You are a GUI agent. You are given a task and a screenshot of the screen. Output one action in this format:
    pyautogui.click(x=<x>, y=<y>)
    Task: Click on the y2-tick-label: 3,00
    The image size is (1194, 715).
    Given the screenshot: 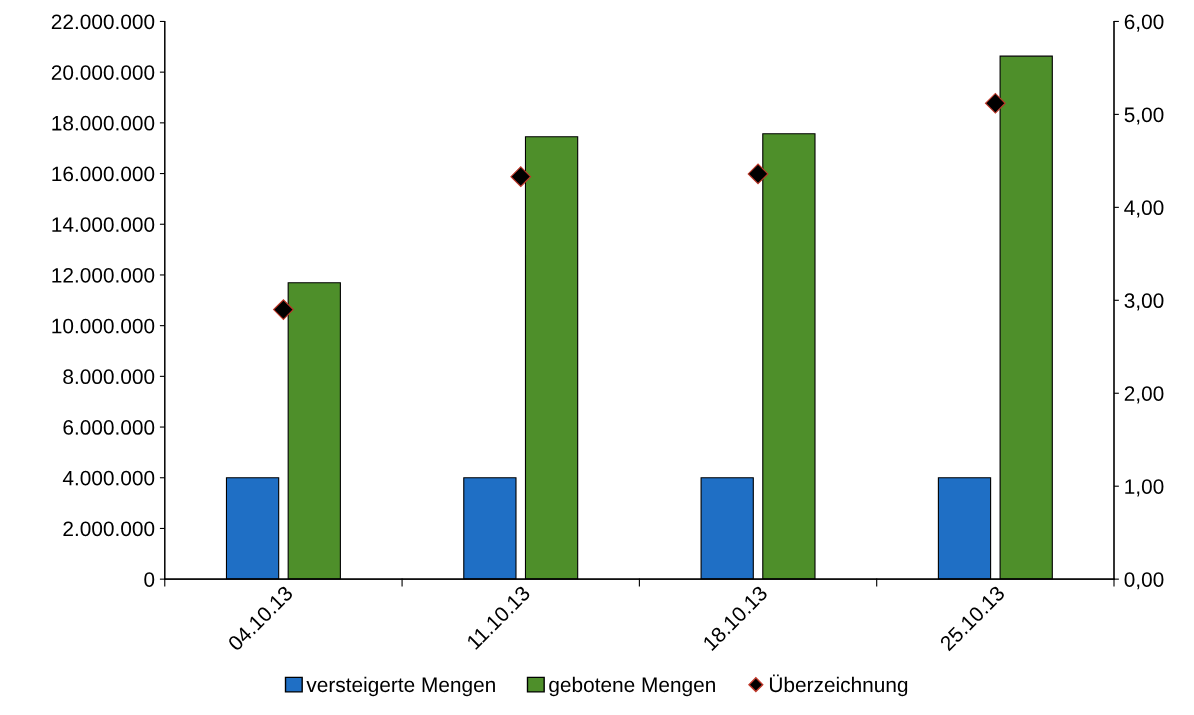 What is the action you would take?
    pyautogui.click(x=1144, y=302)
    